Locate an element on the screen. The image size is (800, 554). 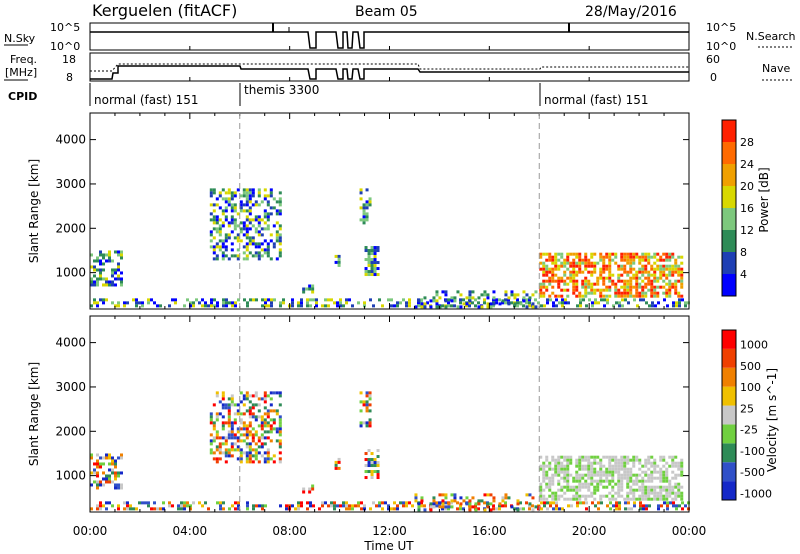
freq-label-2: [MHz] is located at coordinates (21, 72).